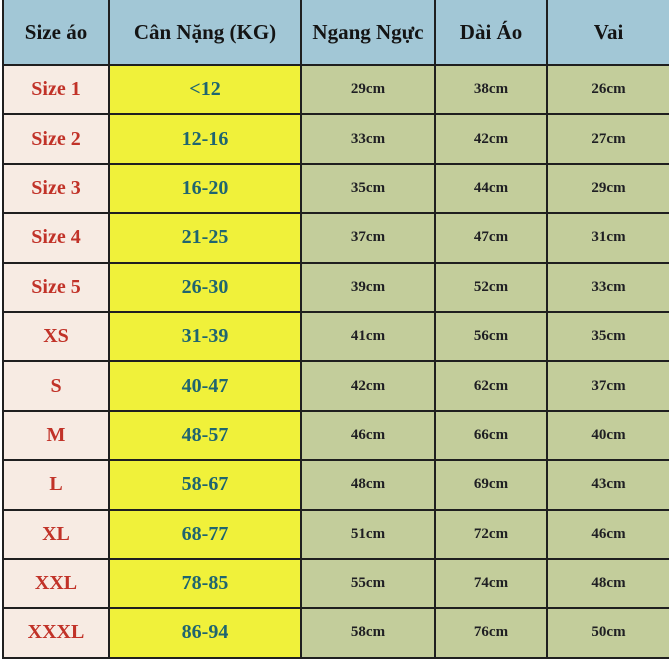  I want to click on length-cell: 38cm, so click(491, 90).